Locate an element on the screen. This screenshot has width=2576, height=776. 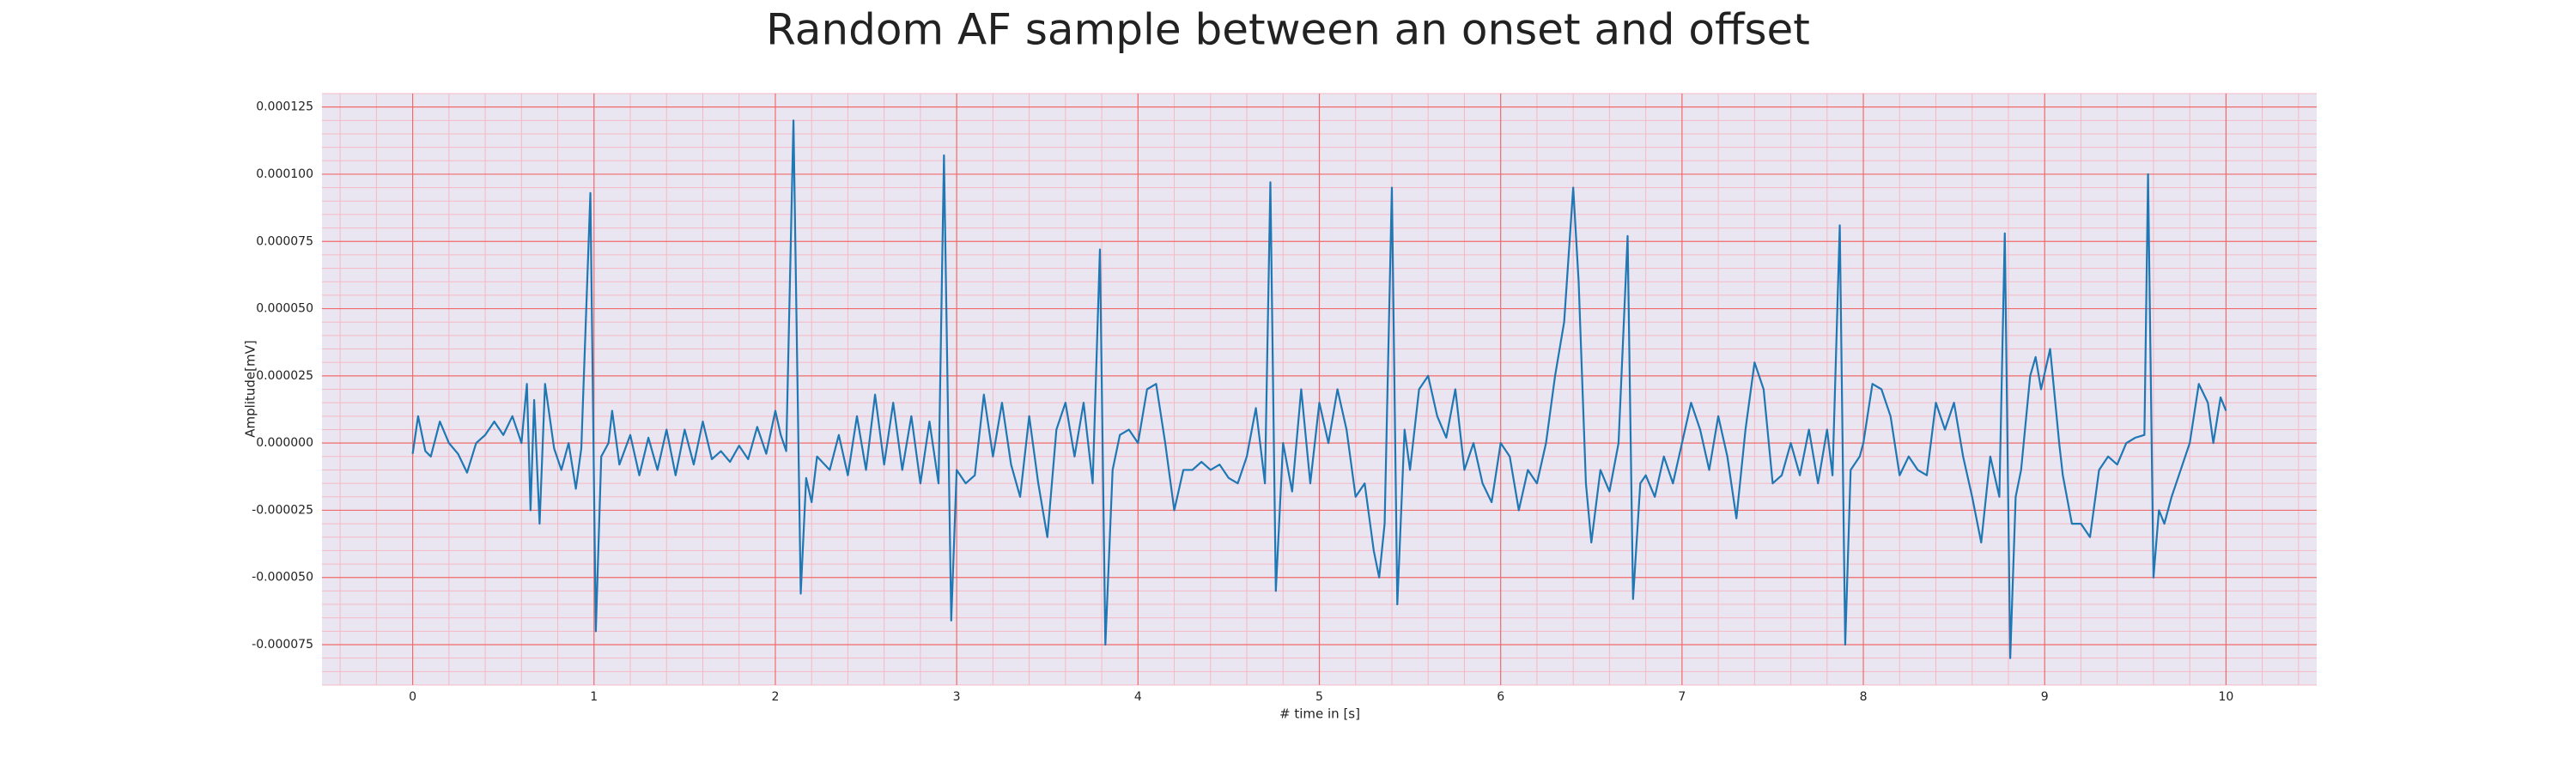
y-tick-label: 0.000050 is located at coordinates (284, 309).